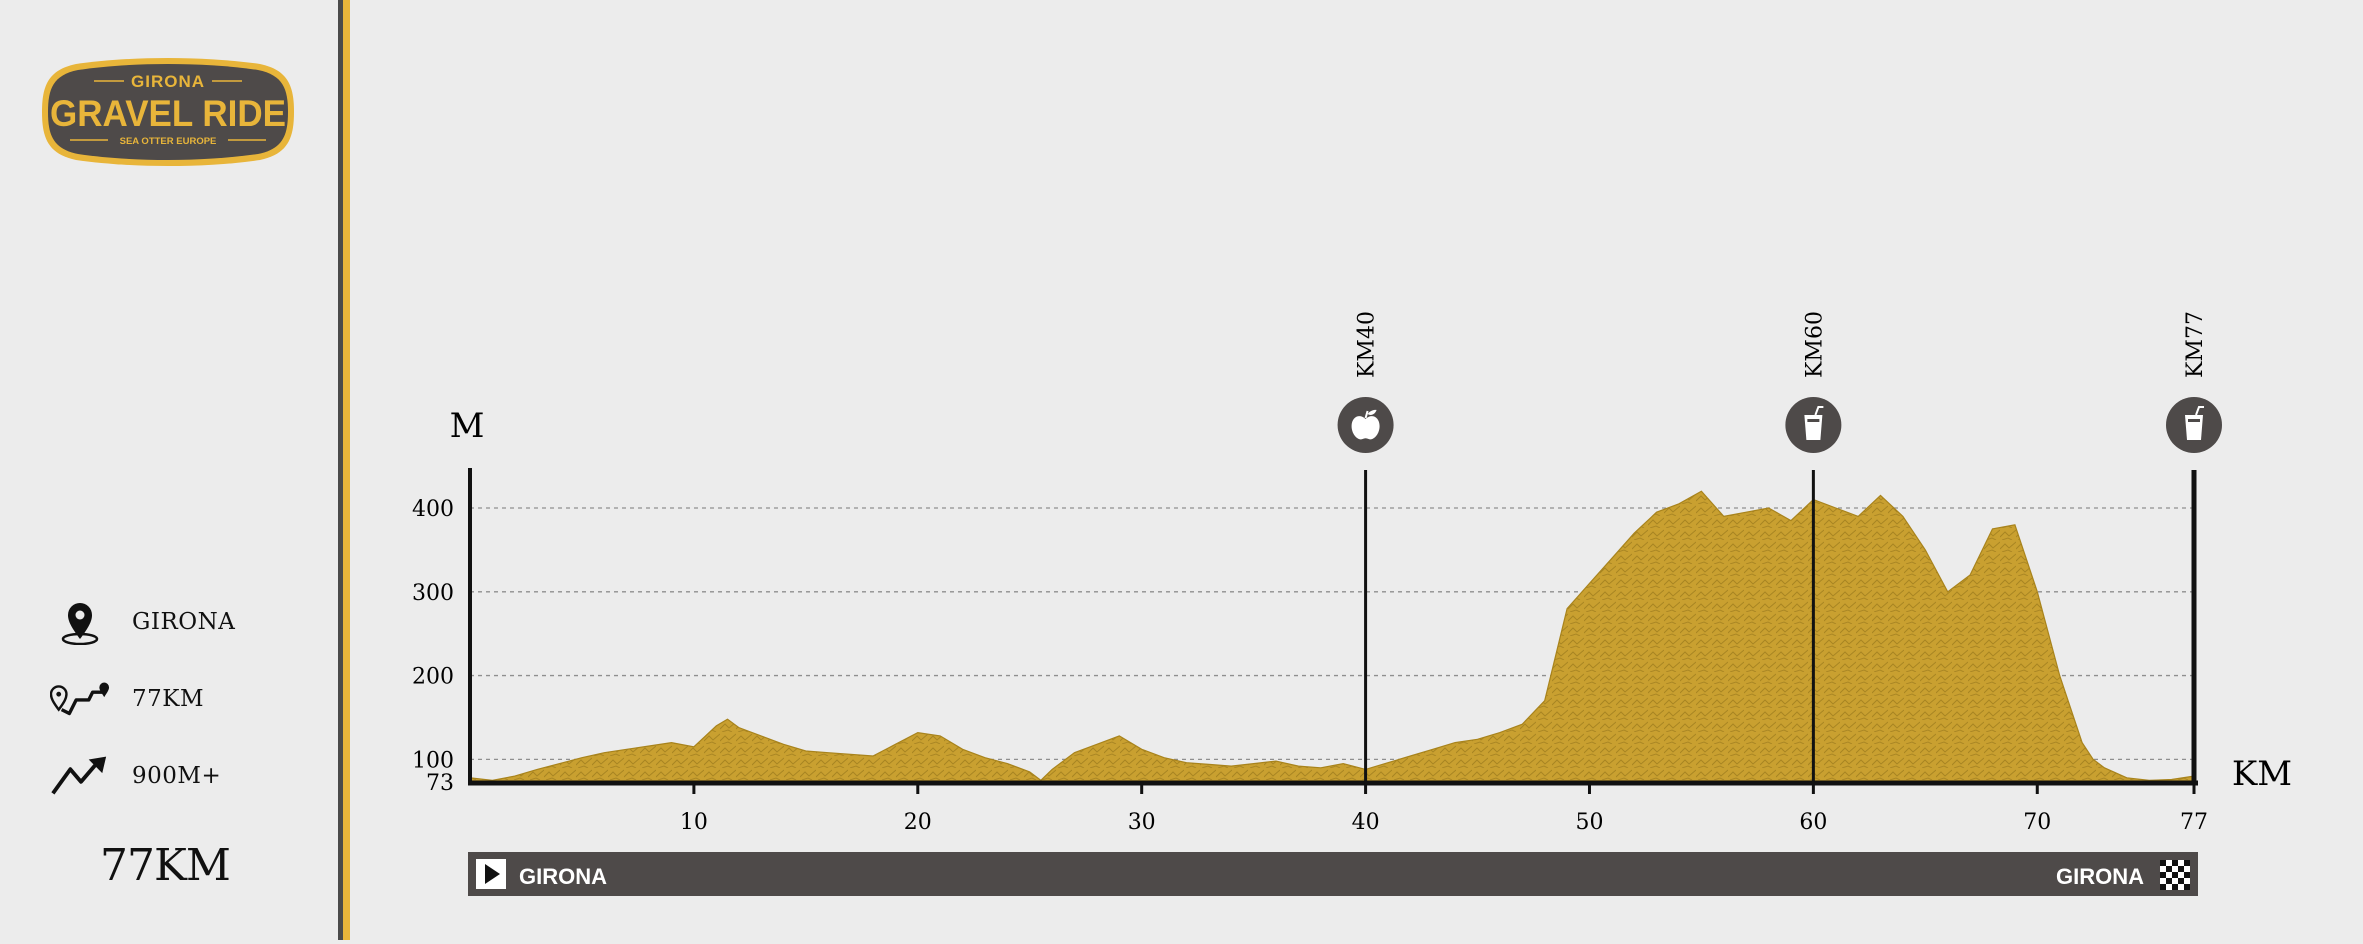  I want to click on elevation-gain-text: 900M+, so click(177, 776).